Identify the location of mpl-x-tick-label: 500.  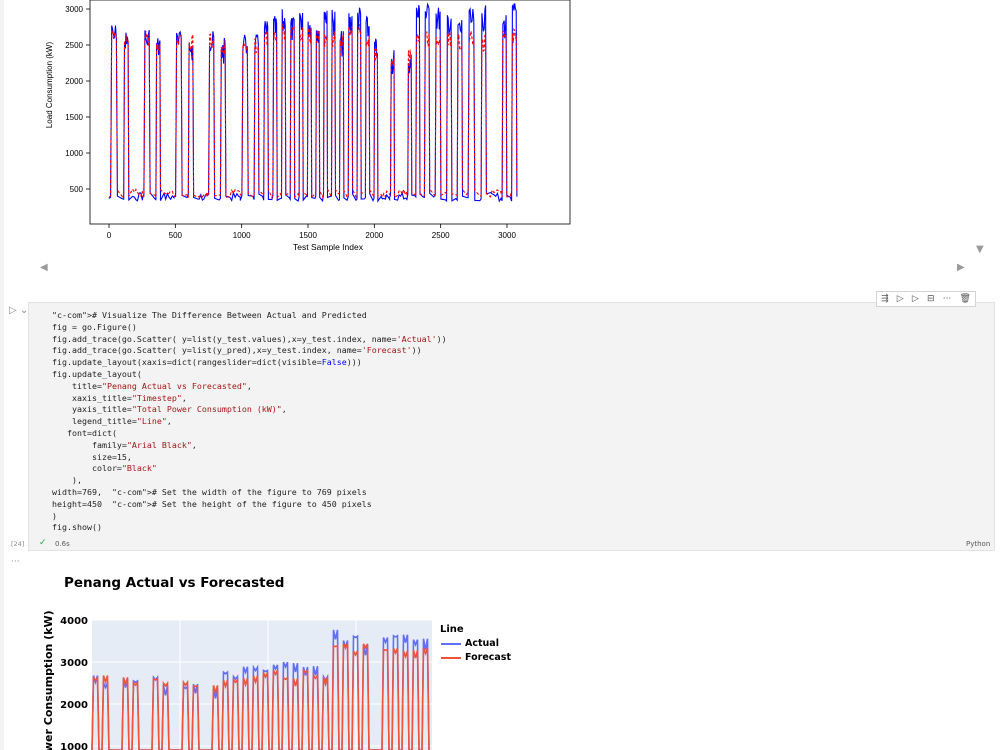
(176, 235).